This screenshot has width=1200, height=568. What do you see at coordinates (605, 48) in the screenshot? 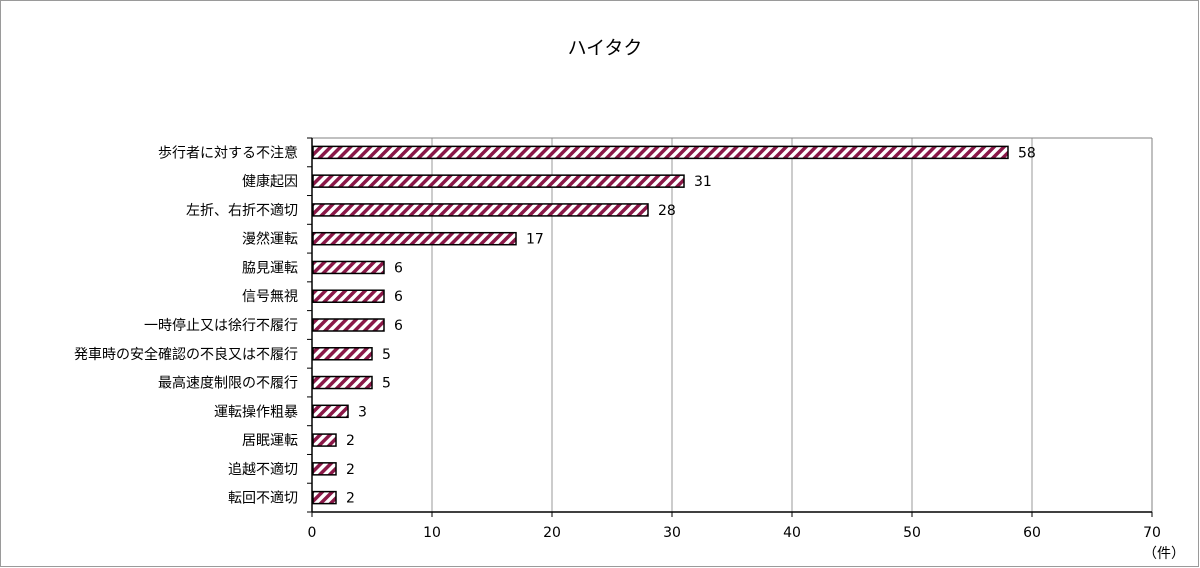
I see `chart-title: ハイタク` at bounding box center [605, 48].